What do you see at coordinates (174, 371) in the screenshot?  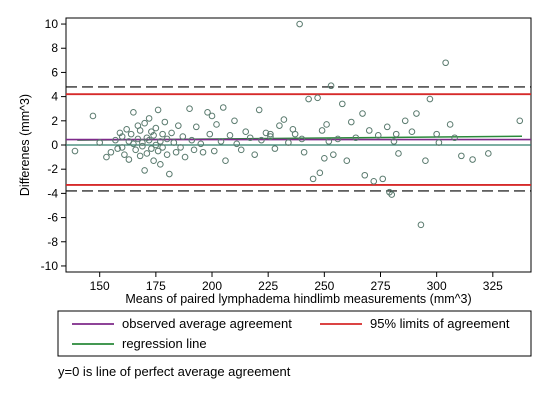 I see `footnote: y=0 is line of perfect average agreement` at bounding box center [174, 371].